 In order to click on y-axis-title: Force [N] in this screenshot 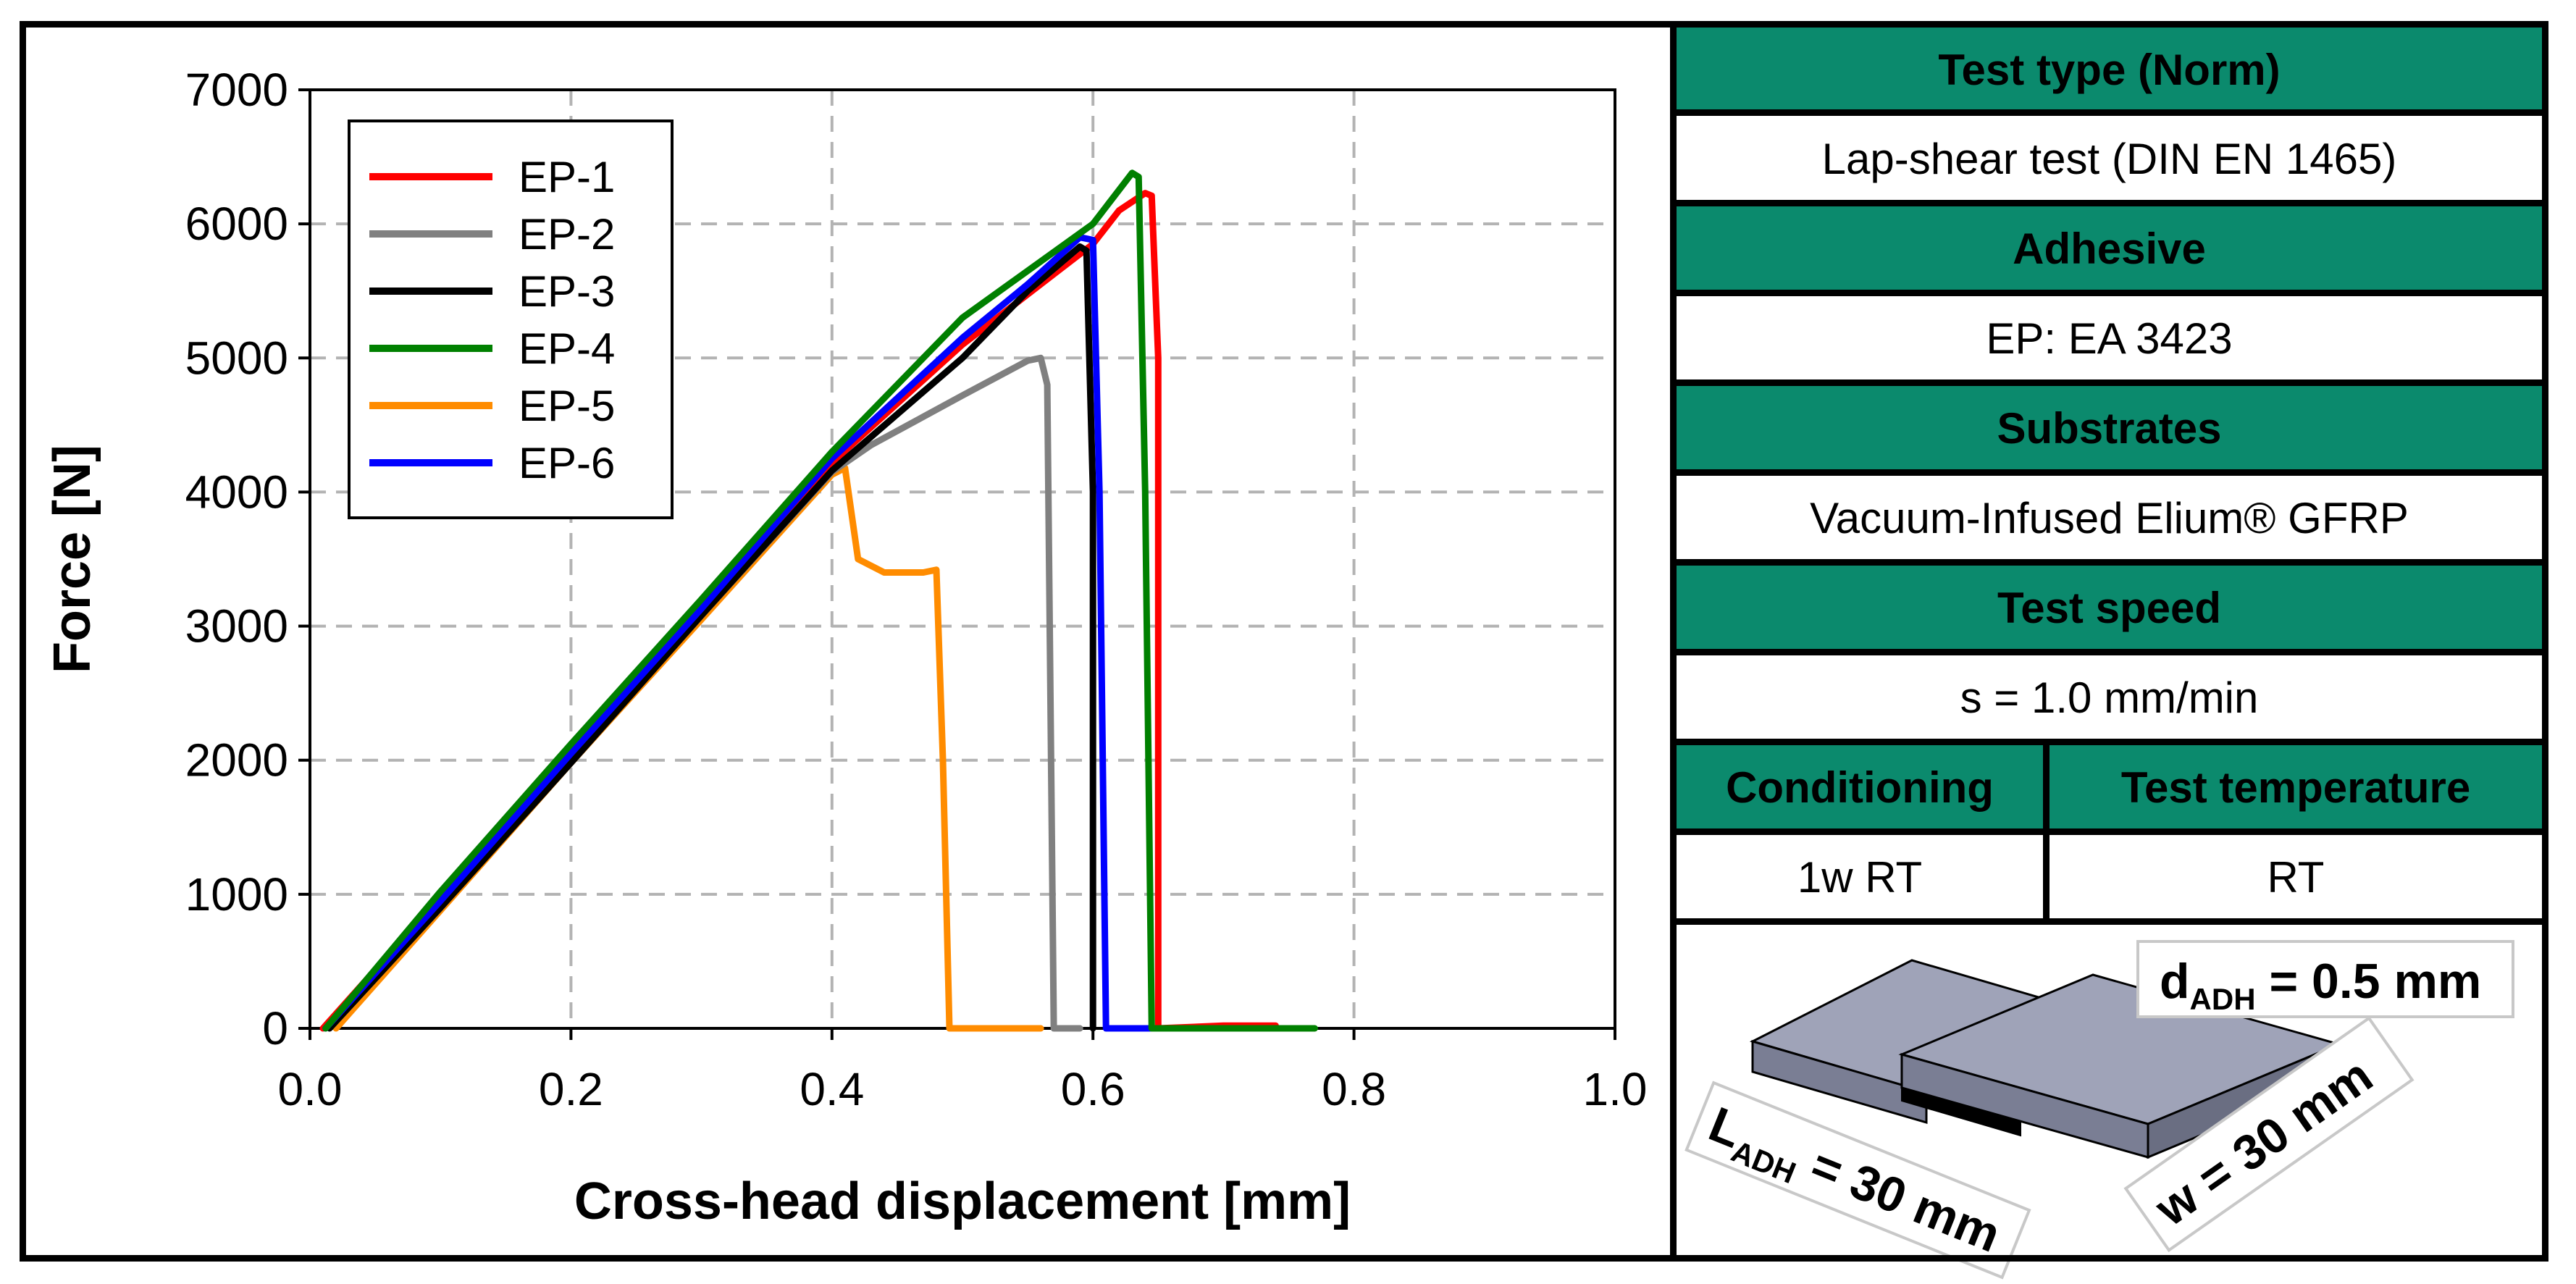, I will do `click(72, 559)`.